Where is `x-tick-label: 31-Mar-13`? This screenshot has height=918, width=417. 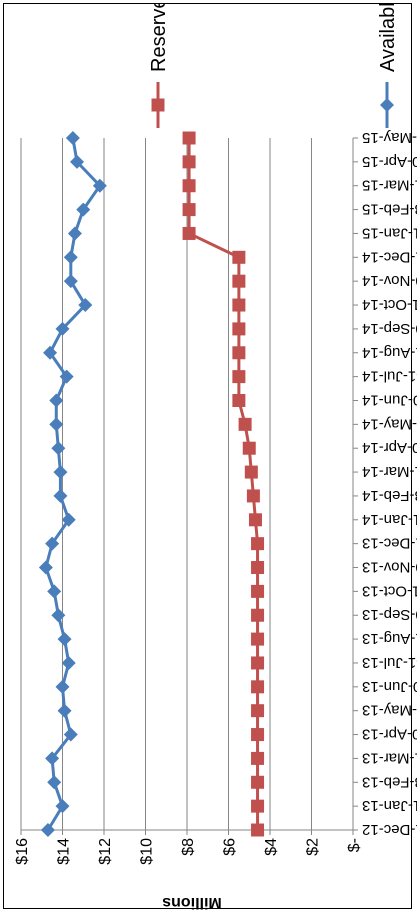 x-tick-label: 31-Mar-13 is located at coordinates (389, 757).